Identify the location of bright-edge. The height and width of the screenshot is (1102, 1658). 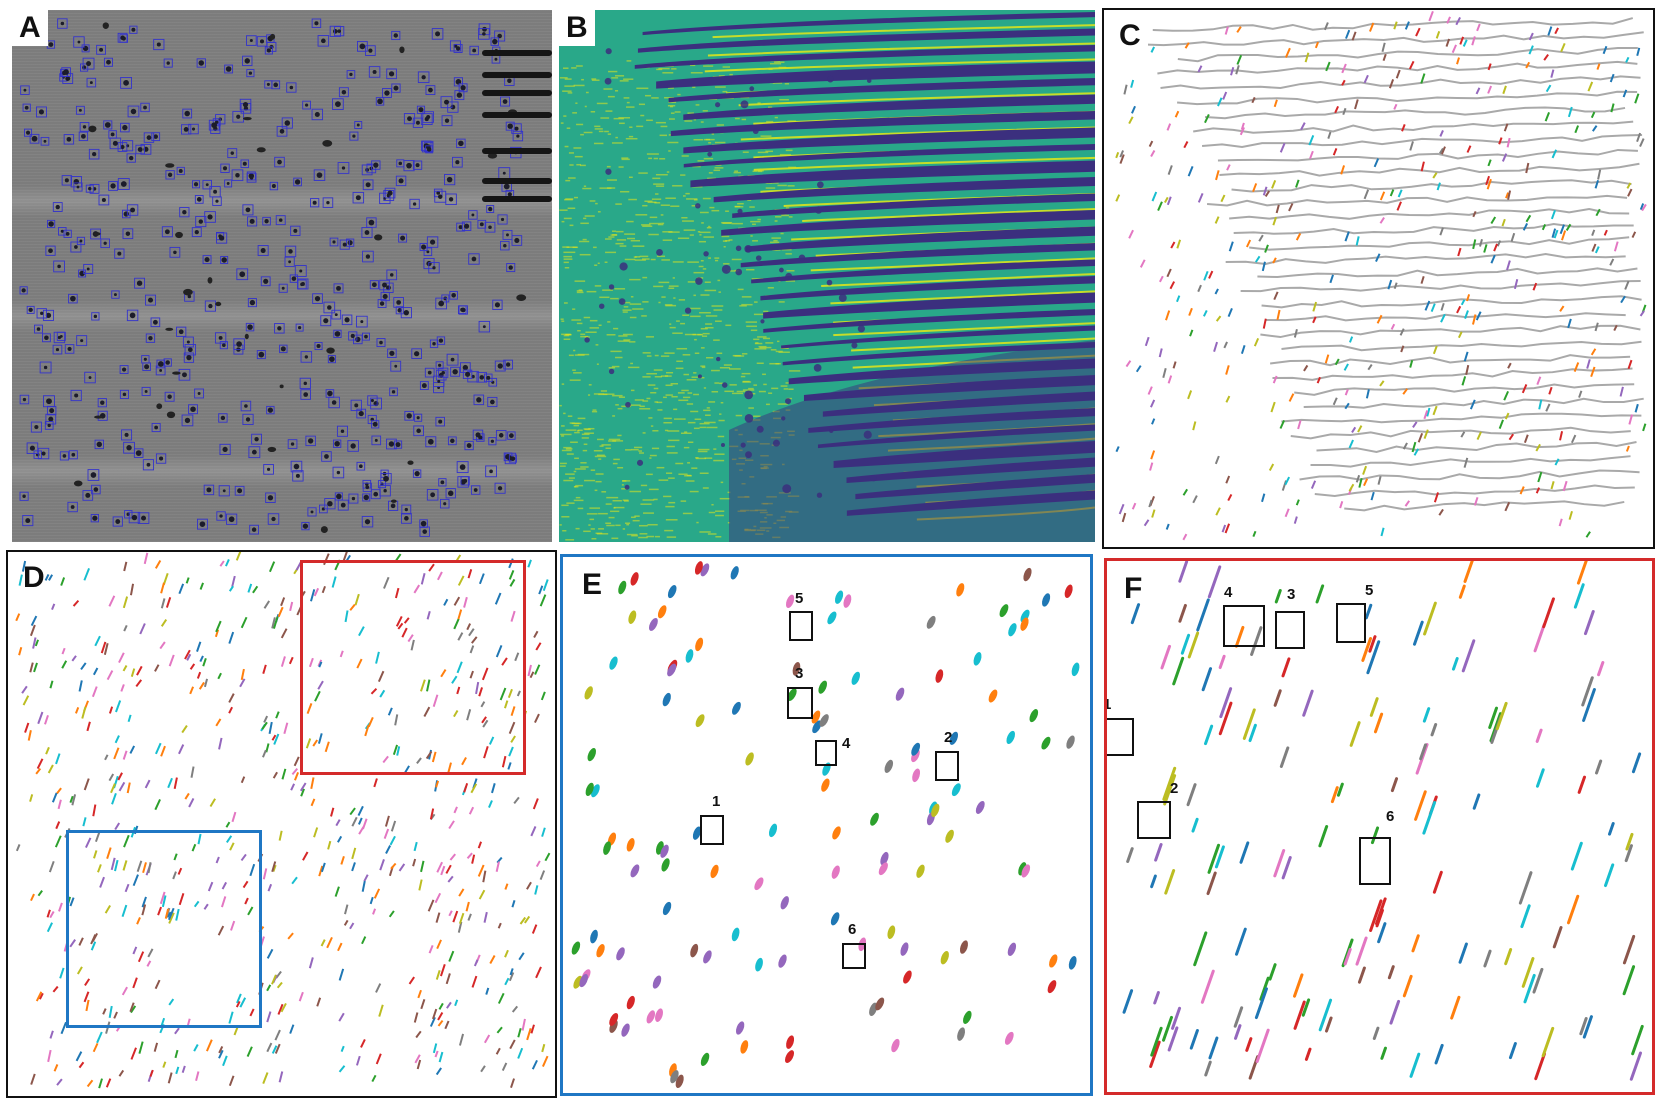
(948, 214).